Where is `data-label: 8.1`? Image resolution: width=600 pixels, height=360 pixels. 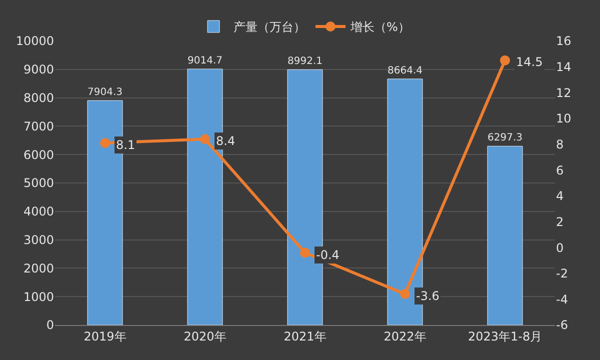
data-label: 8.1 is located at coordinates (126, 145).